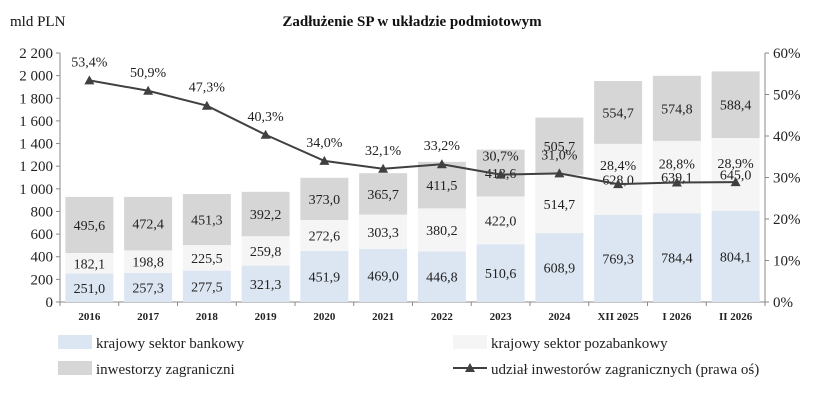  I want to click on bar-value-label: 182,1, so click(90, 264).